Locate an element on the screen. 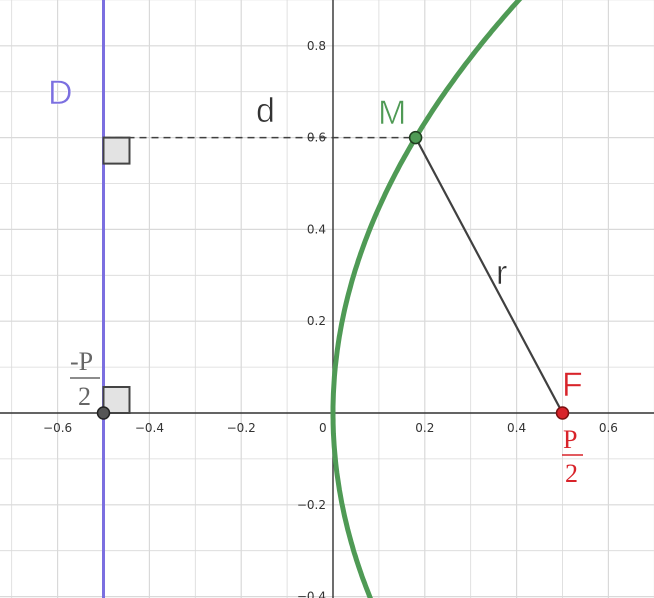  minus-p-denominator: 2 is located at coordinates (84, 396).